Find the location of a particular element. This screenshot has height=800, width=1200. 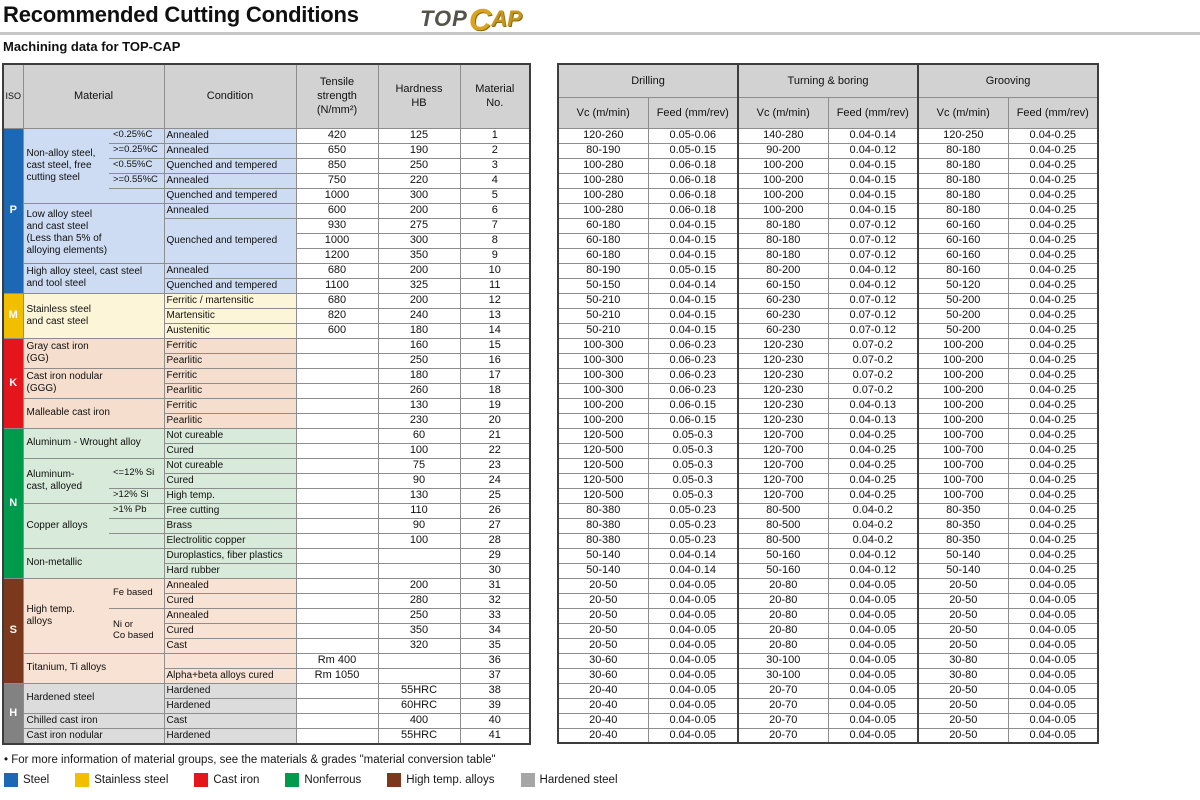

hardness-cell: 55HRC is located at coordinates (419, 735).